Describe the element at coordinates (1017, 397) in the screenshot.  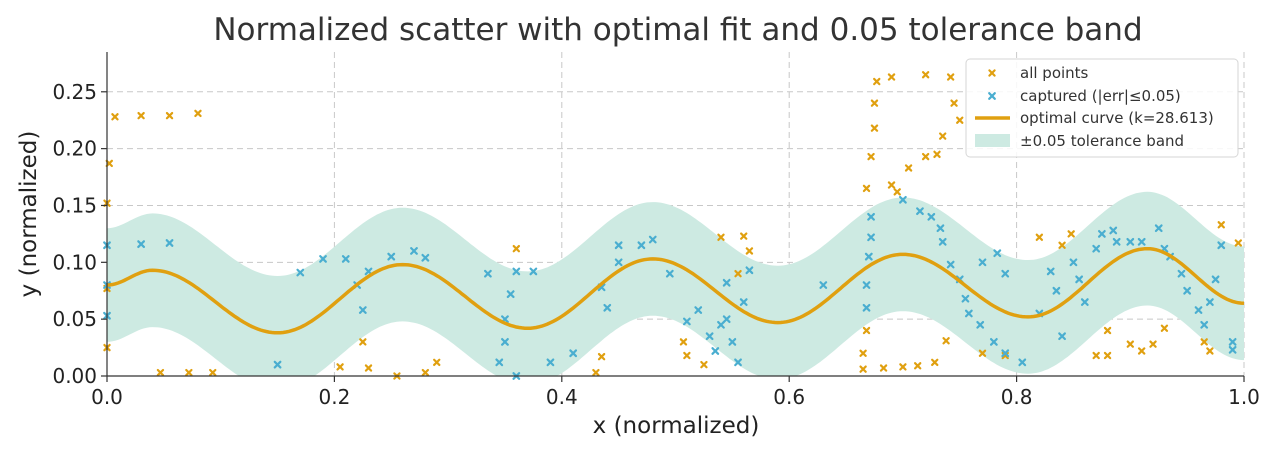
I see `x-tick-label: 0.8` at that location.